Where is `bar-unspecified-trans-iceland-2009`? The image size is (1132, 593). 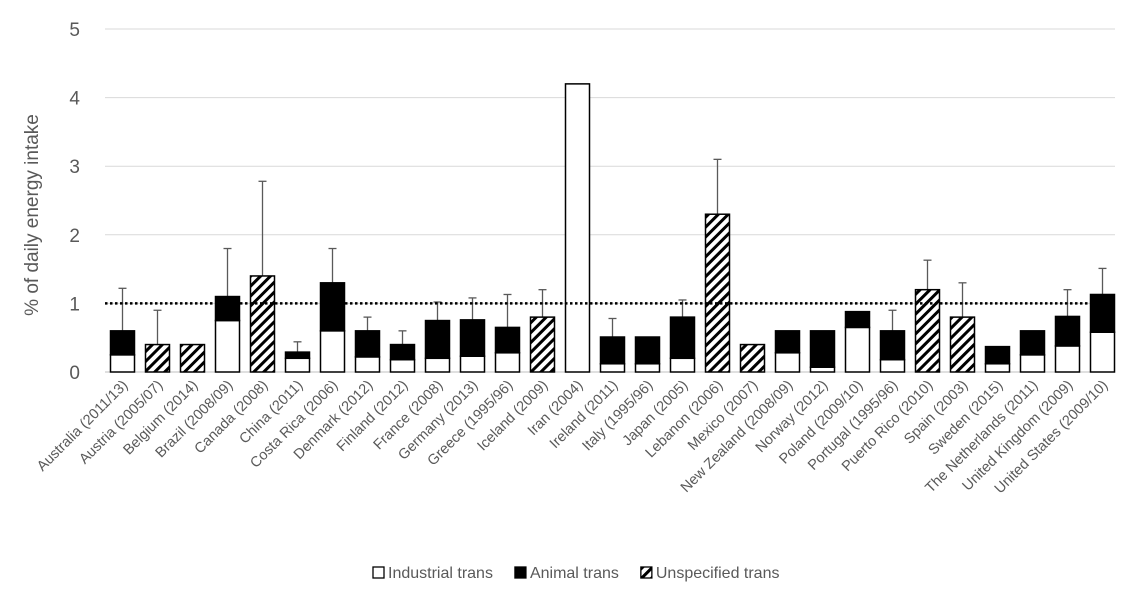
bar-unspecified-trans-iceland-2009 is located at coordinates (542, 344).